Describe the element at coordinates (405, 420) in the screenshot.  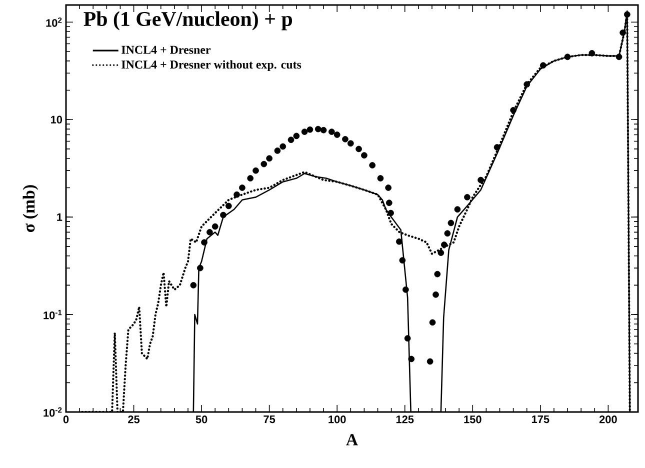
I see `x-tick-label: 125` at that location.